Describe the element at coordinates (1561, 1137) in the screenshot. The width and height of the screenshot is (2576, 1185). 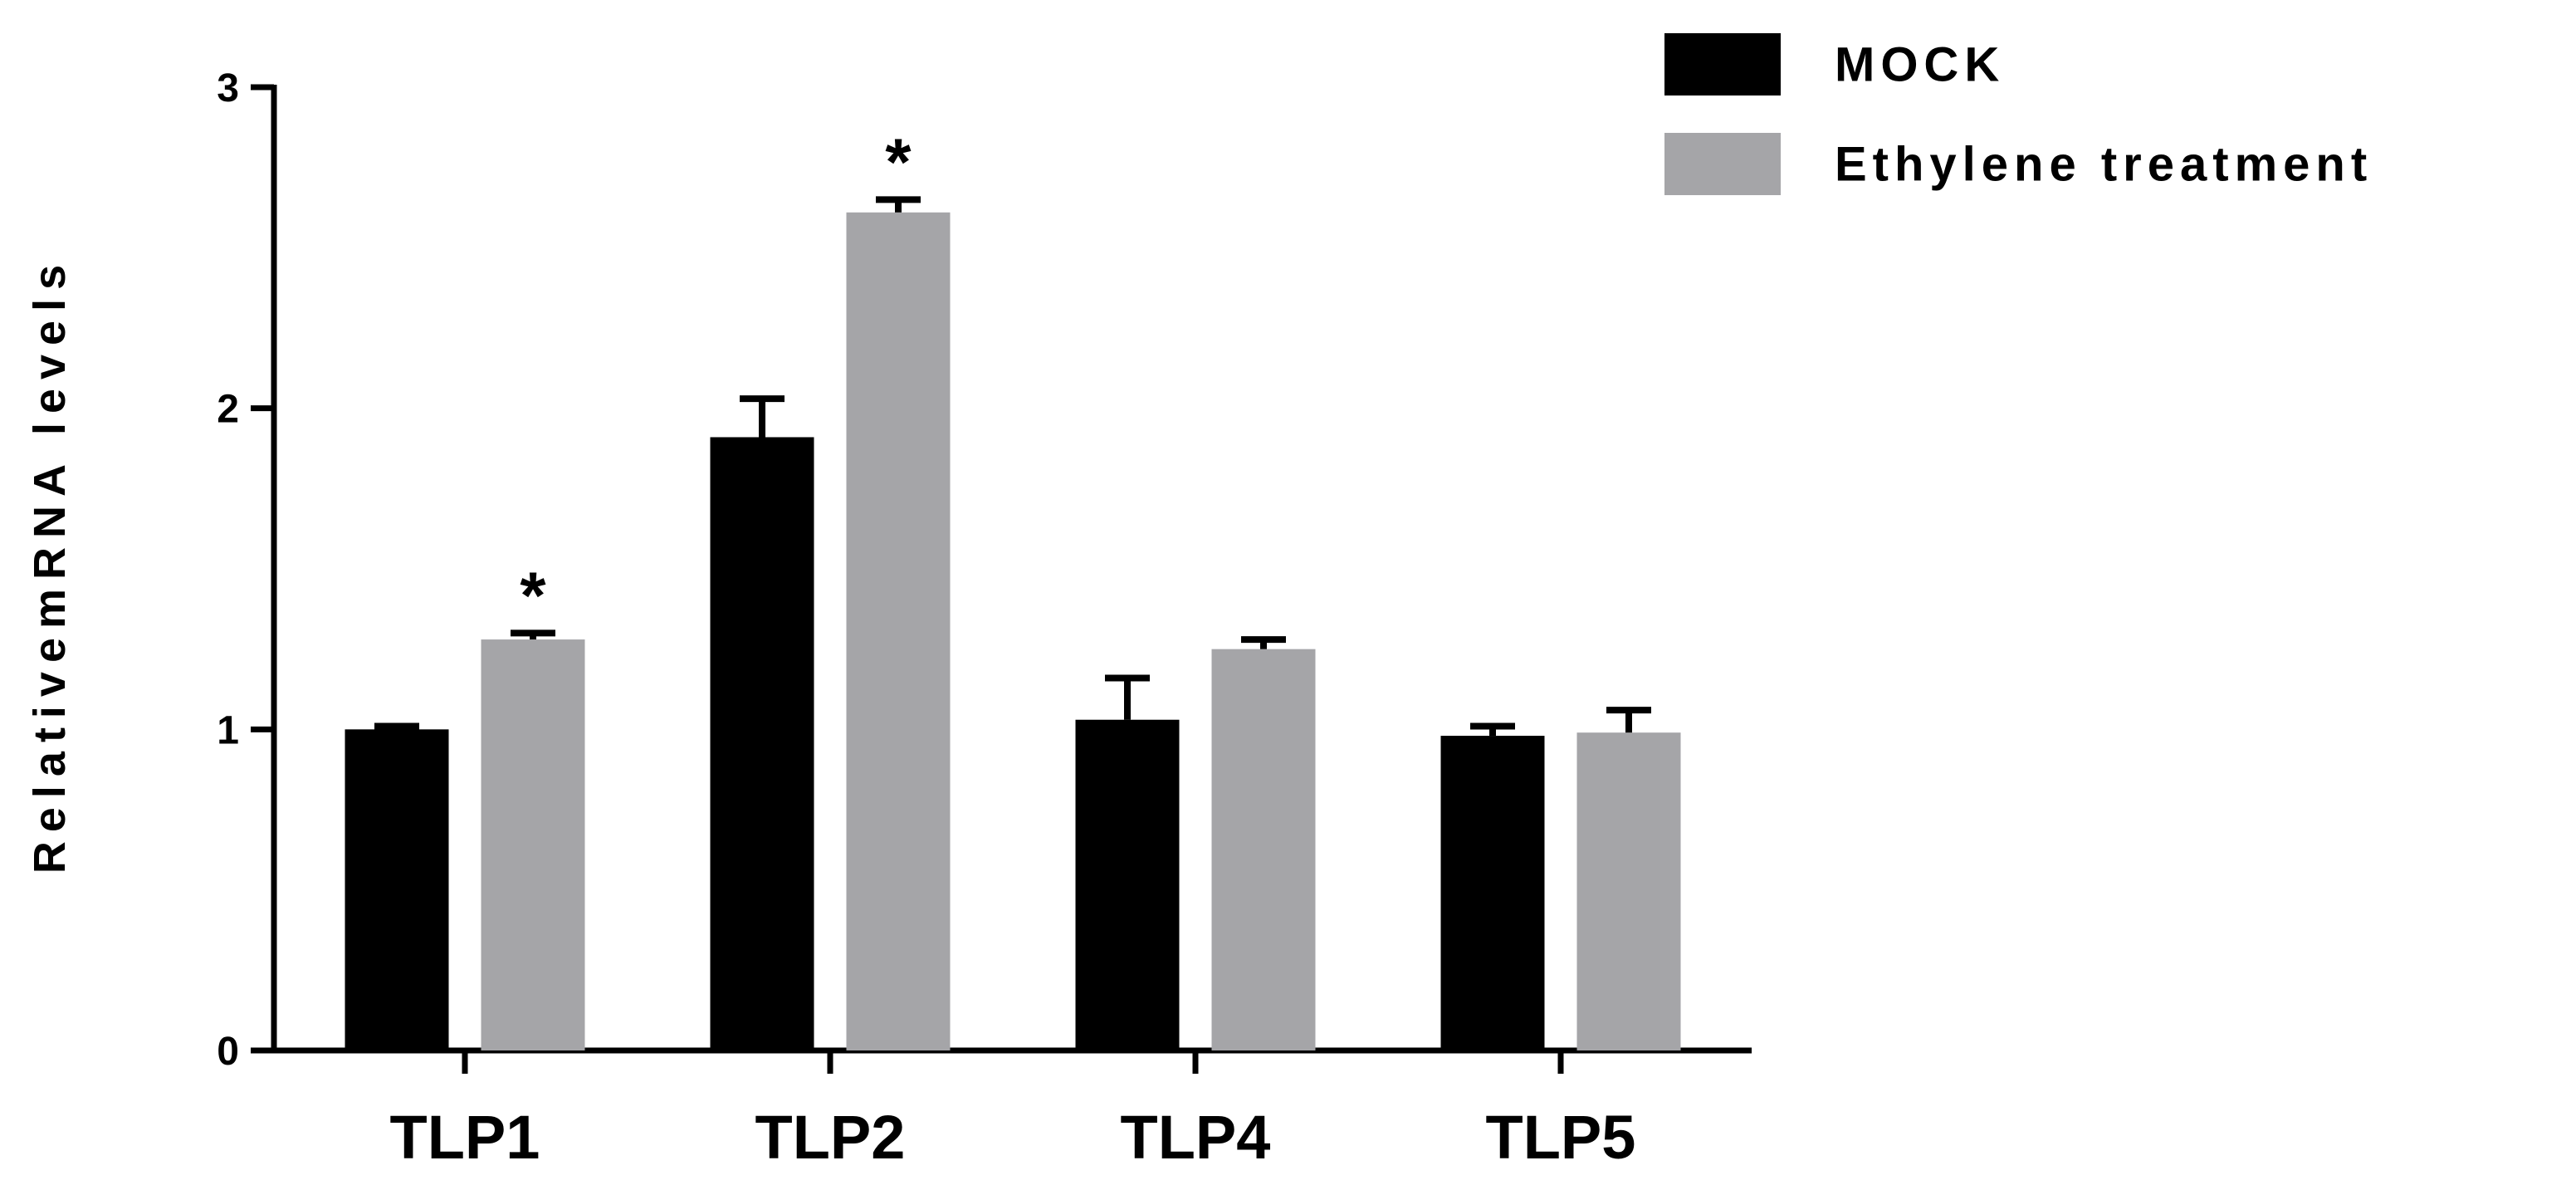
I see `x-tick-label-TLP5: TLP5` at that location.